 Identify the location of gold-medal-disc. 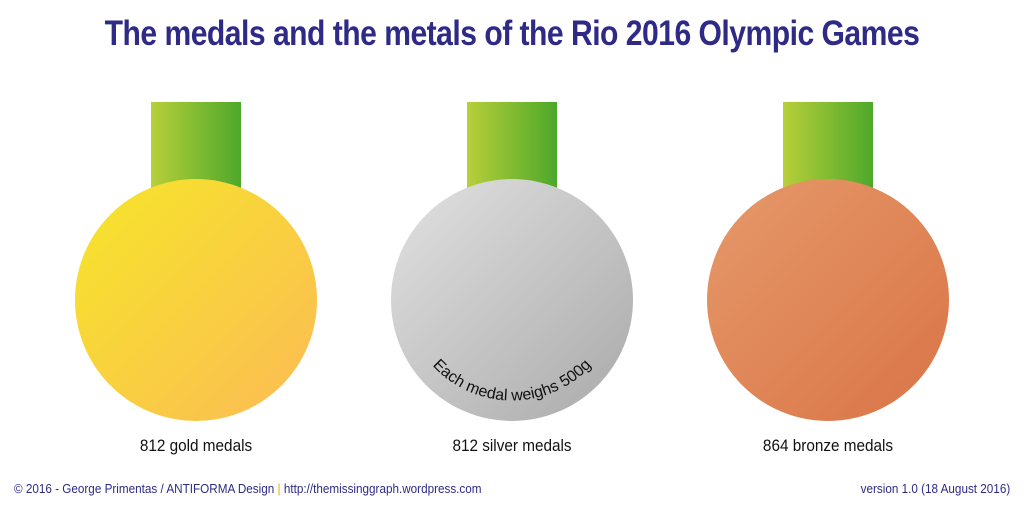
(196, 300).